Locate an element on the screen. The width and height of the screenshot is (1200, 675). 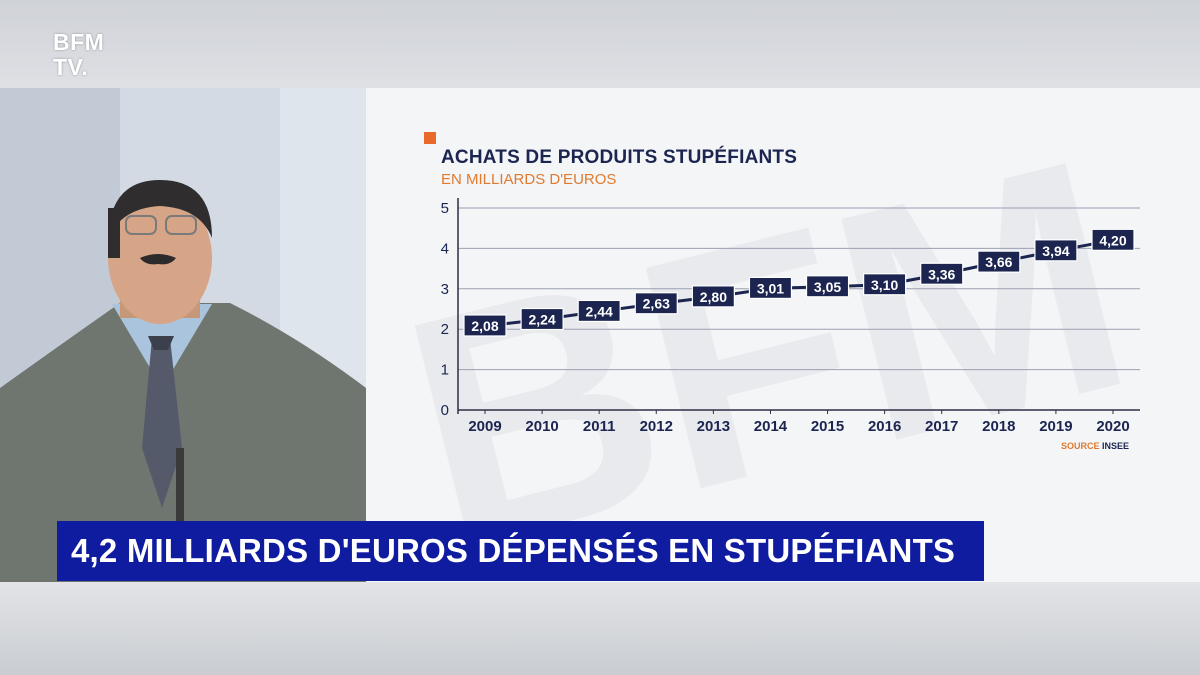
data-label-text: 2,24 is located at coordinates (541, 320).